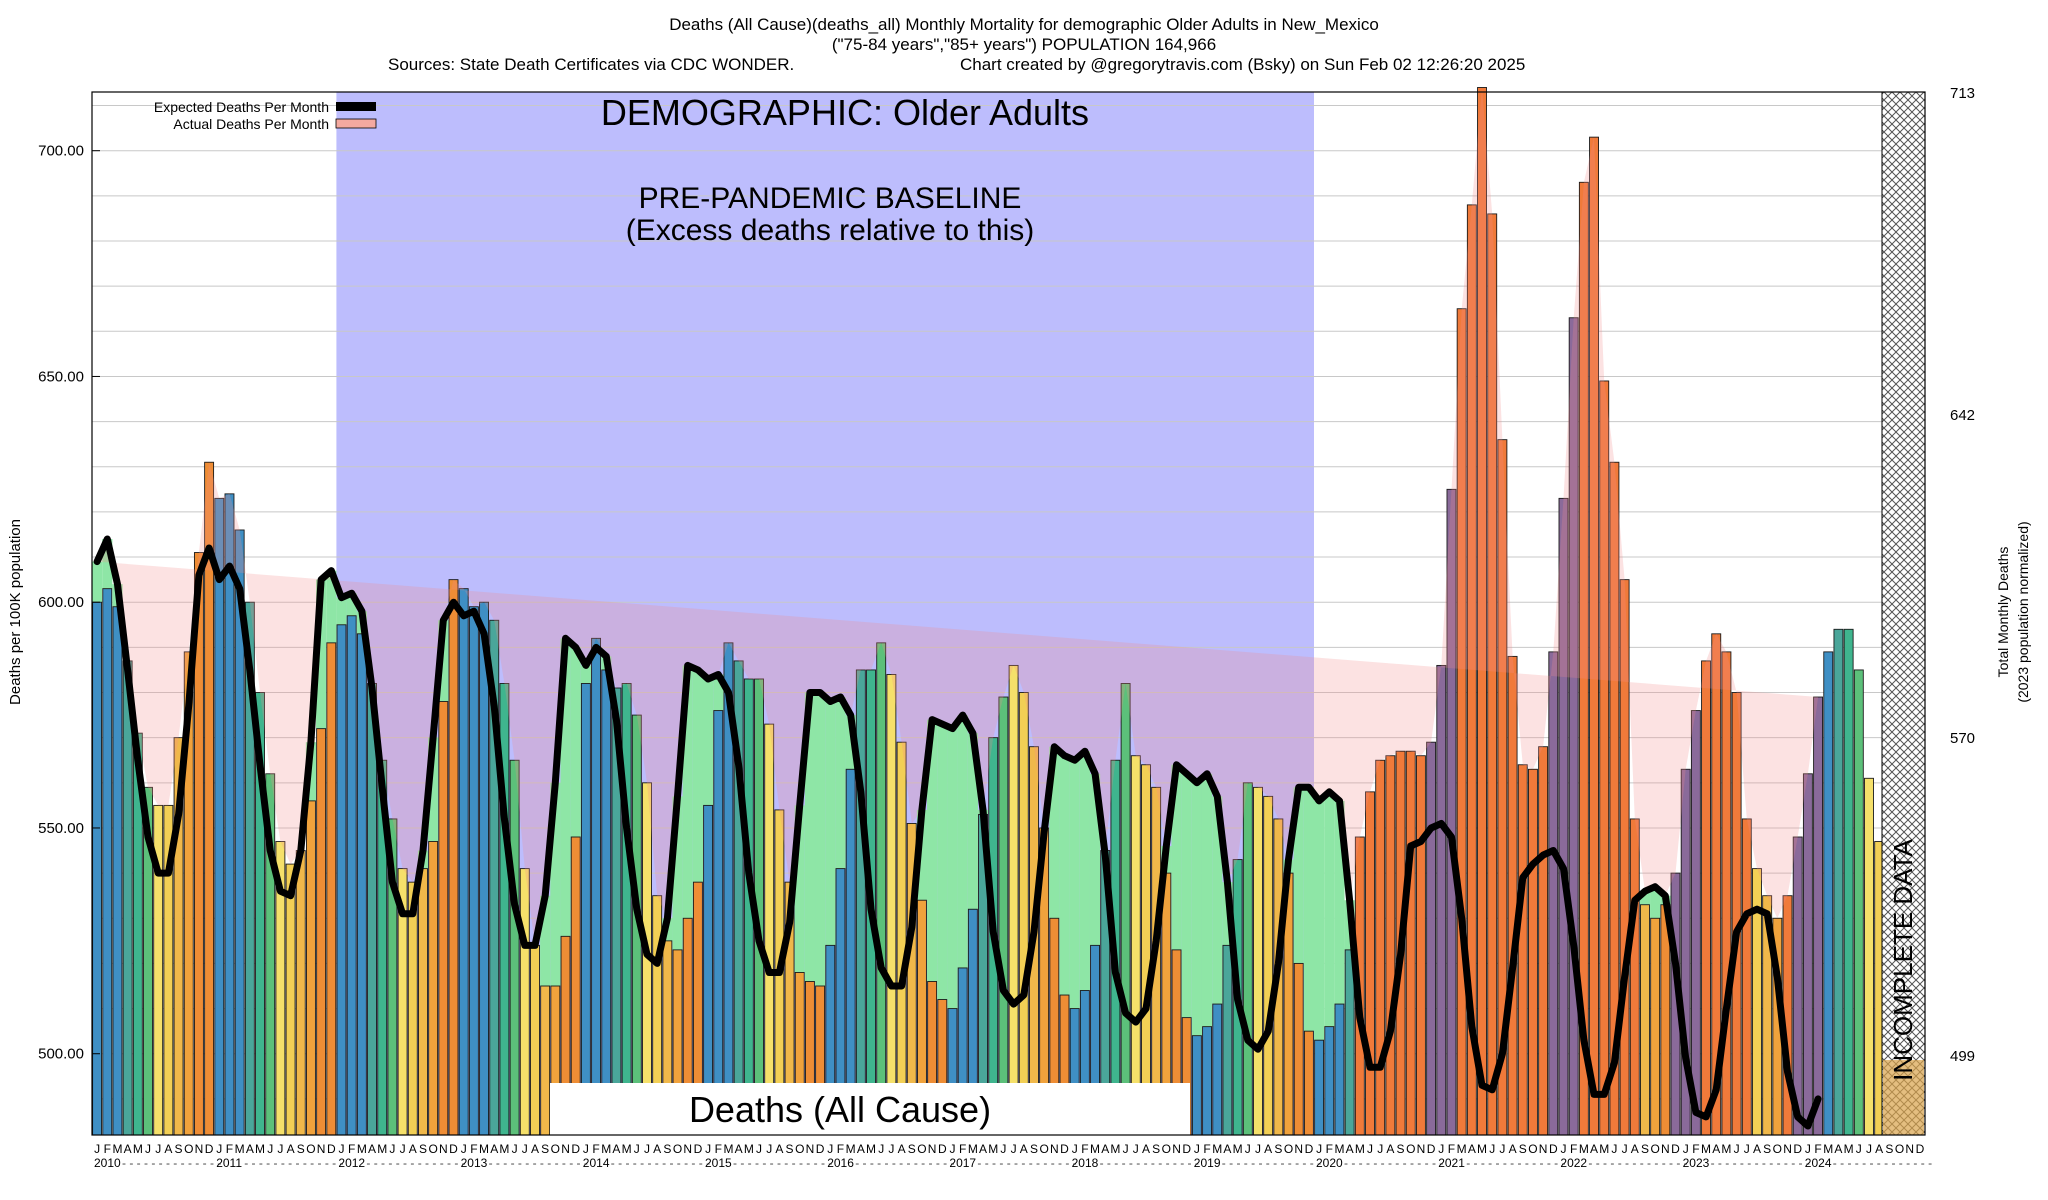  Describe the element at coordinates (718, 1163) in the screenshot. I see `year-tick-label: 2015` at that location.